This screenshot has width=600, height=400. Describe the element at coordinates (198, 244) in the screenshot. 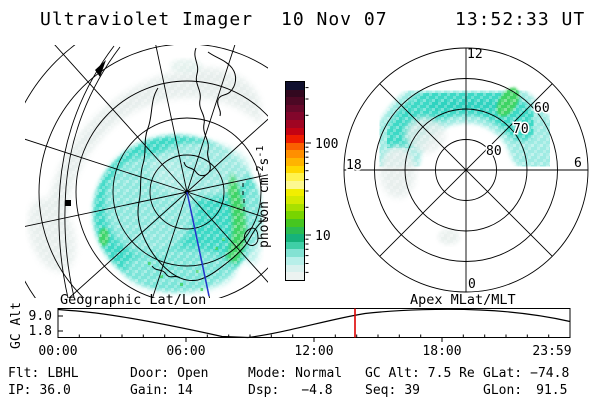

I see `terminator-line` at that location.